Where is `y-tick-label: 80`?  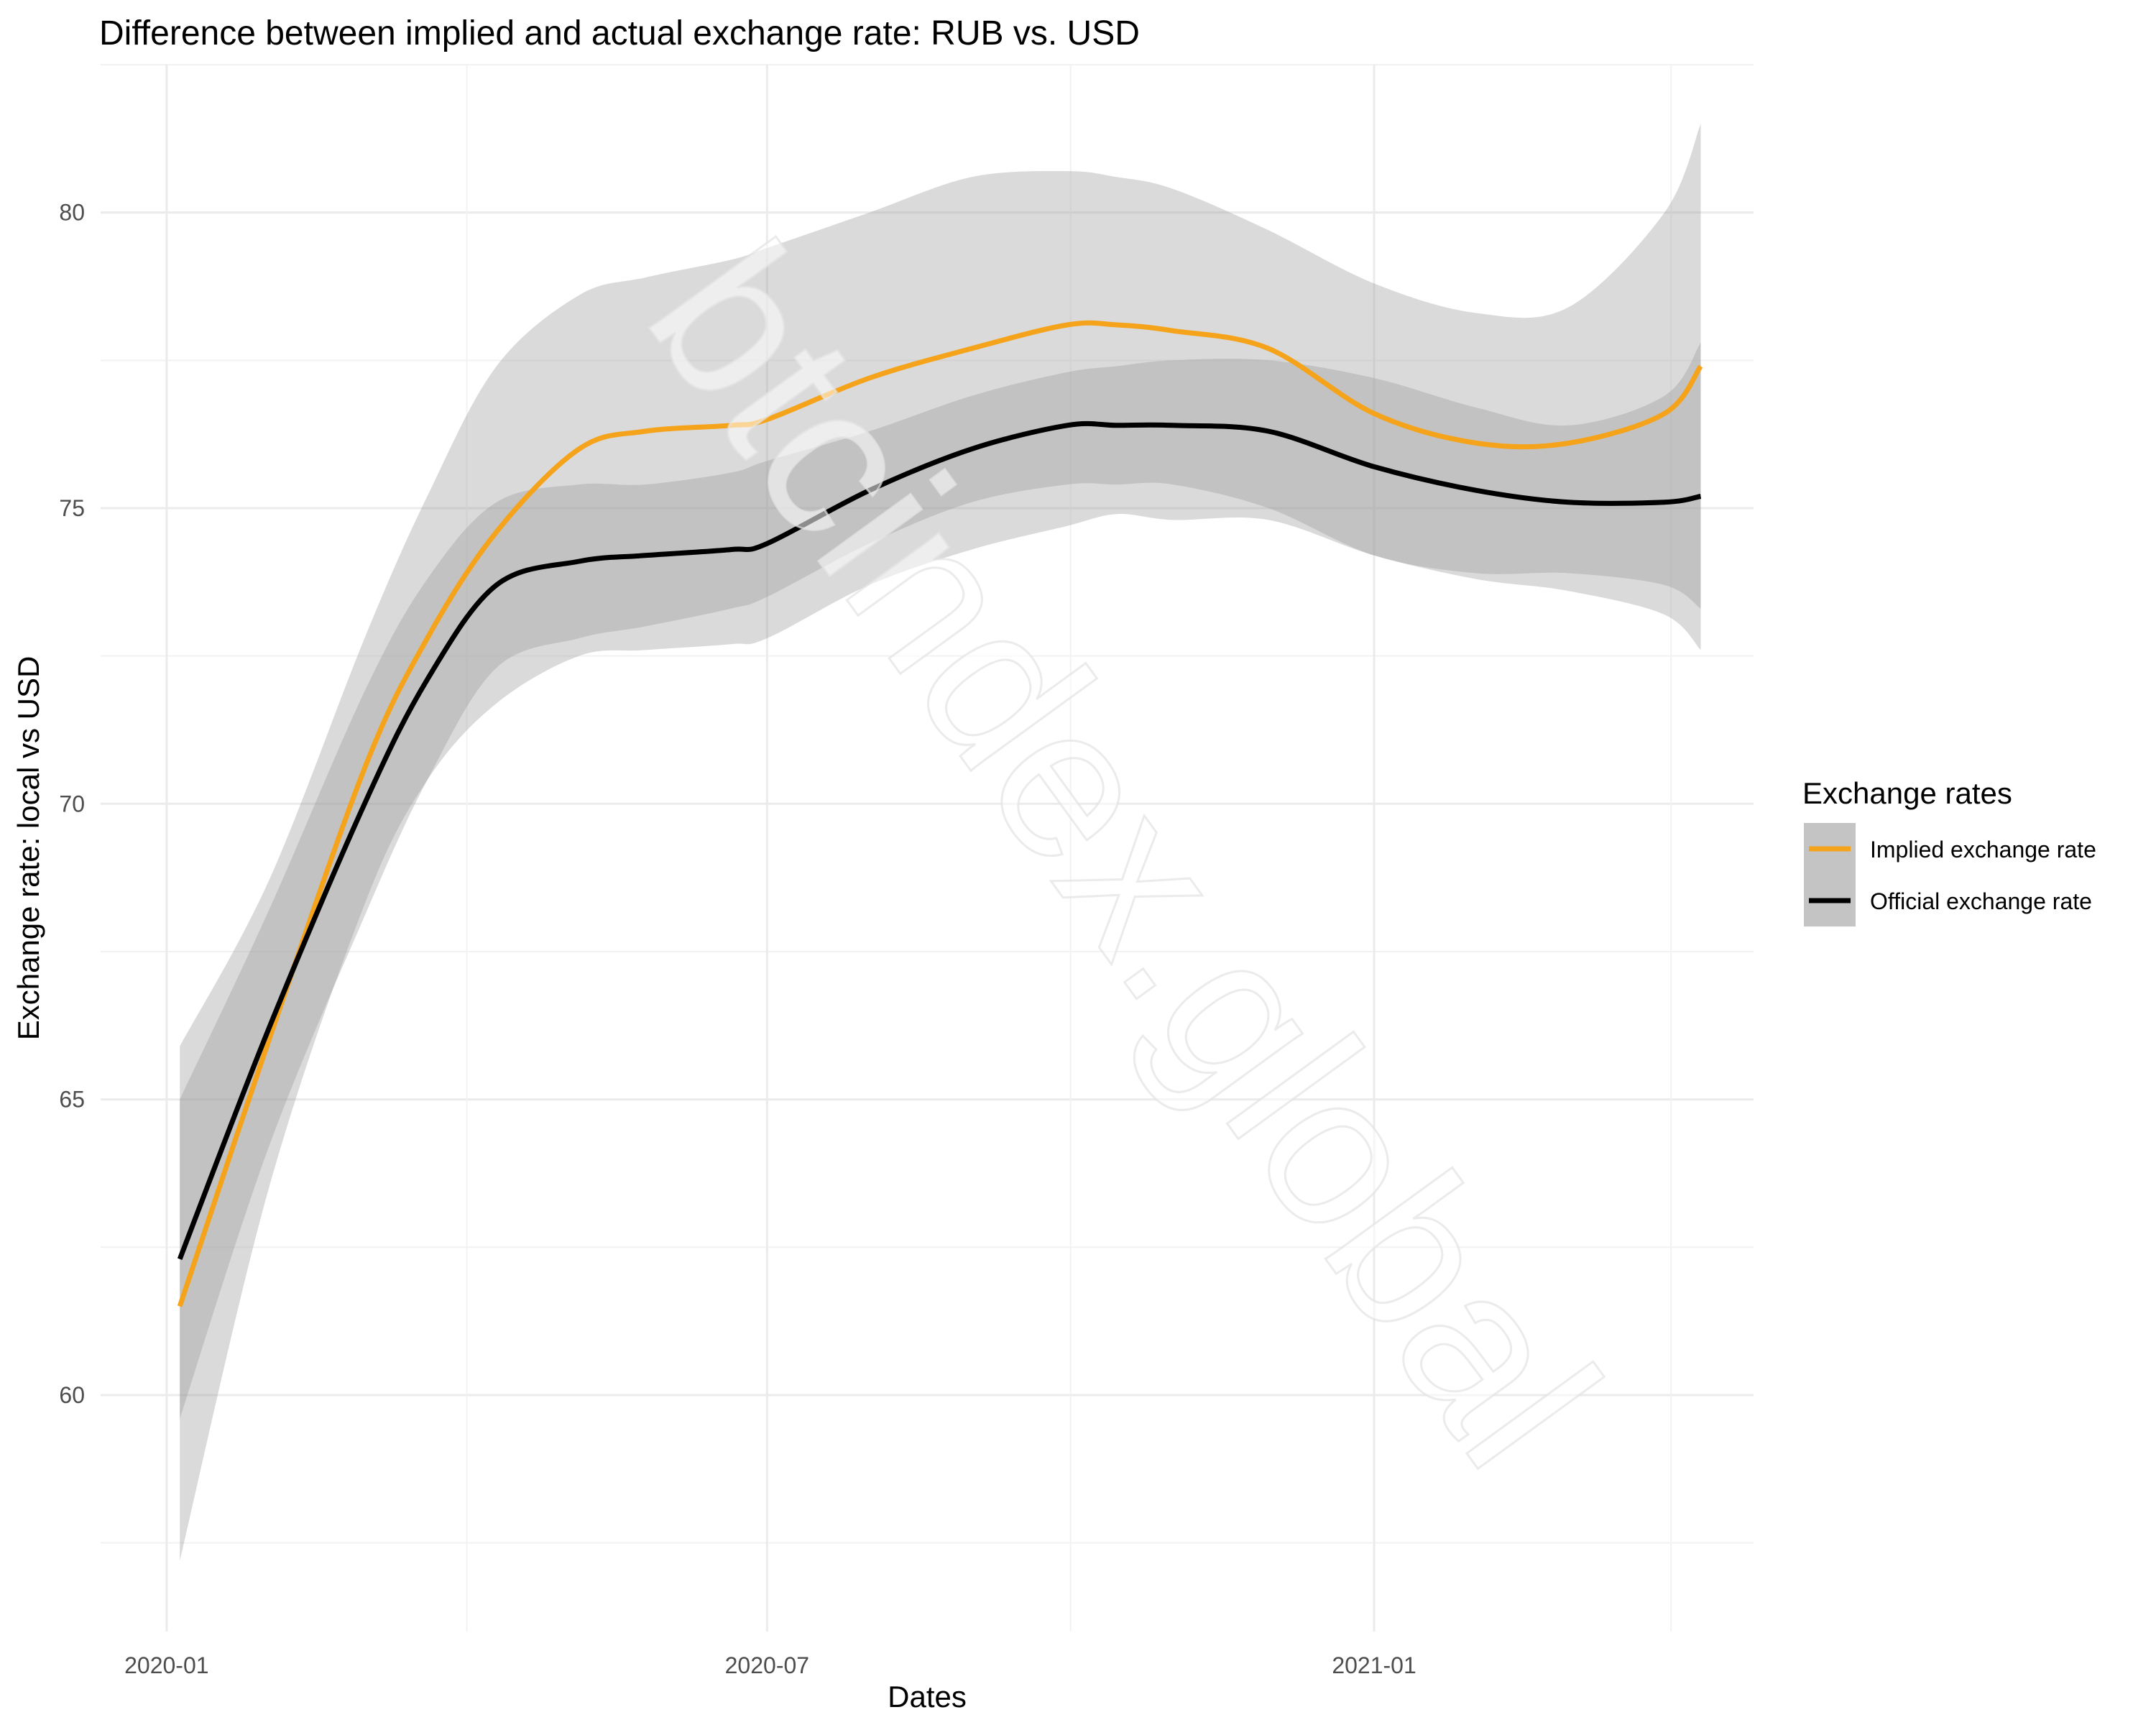 y-tick-label: 80 is located at coordinates (72, 213).